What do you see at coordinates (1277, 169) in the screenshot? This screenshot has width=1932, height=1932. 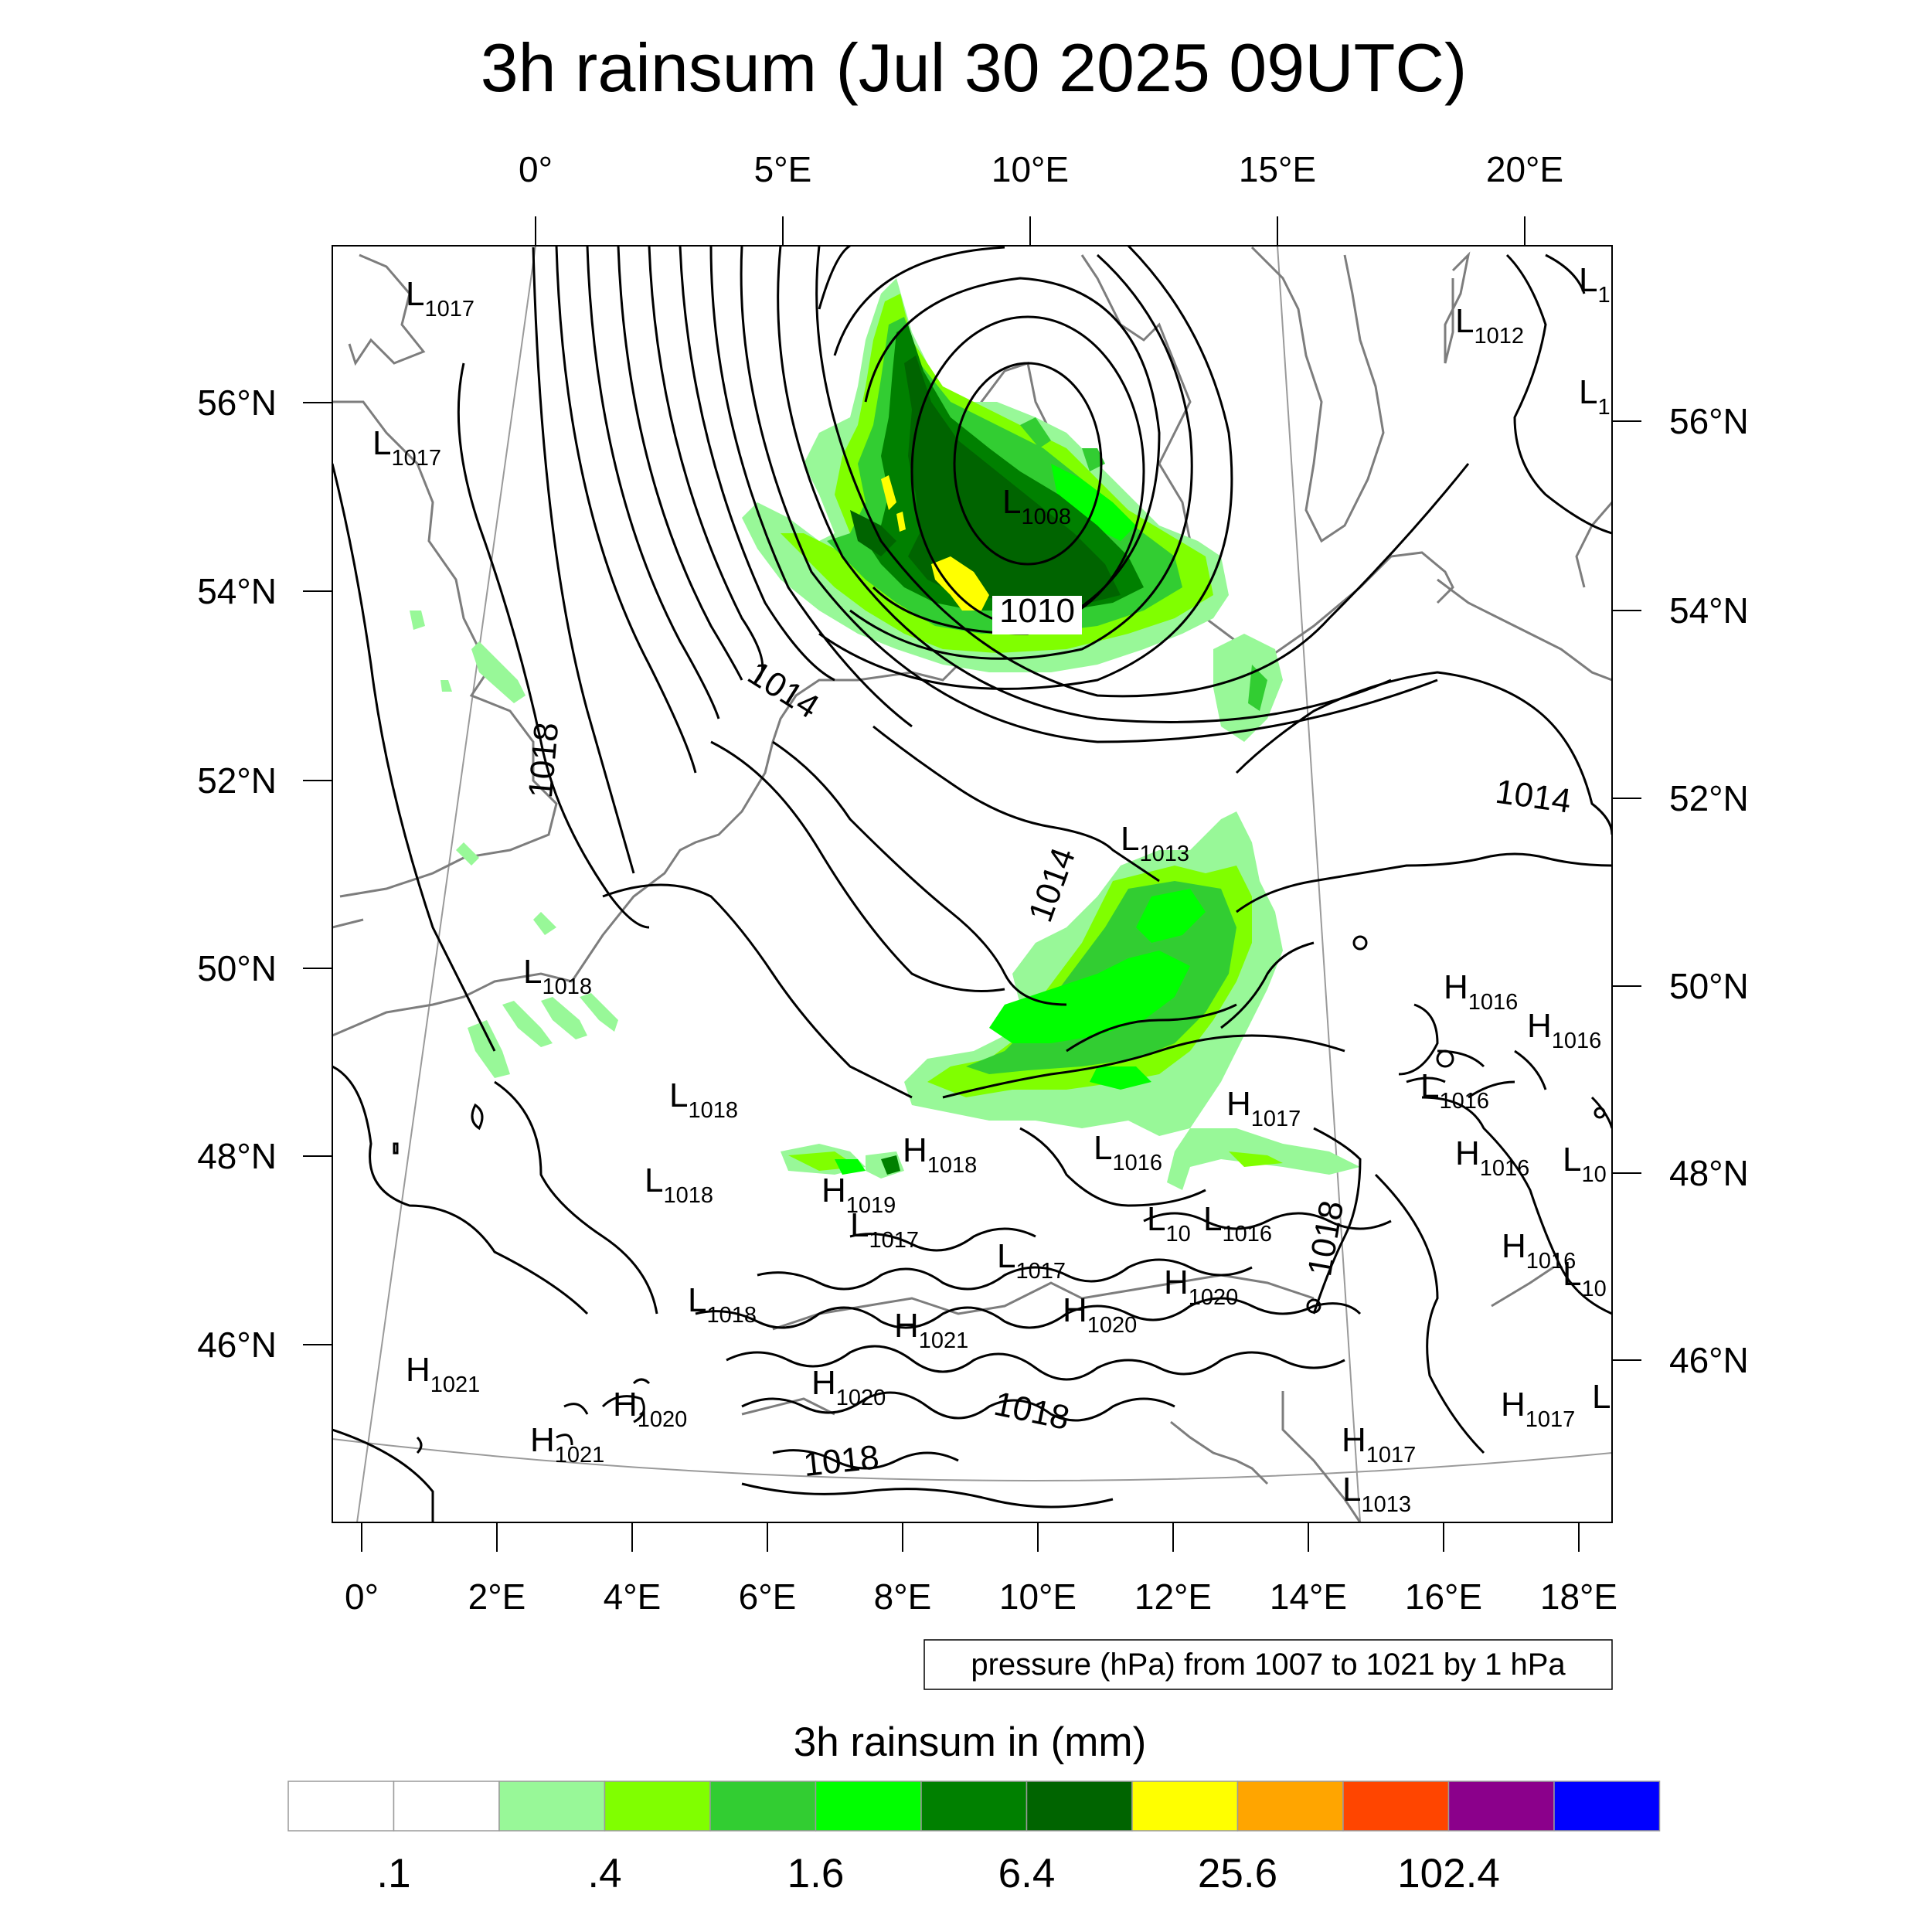 I see `top-lon-label: 15°E` at bounding box center [1277, 169].